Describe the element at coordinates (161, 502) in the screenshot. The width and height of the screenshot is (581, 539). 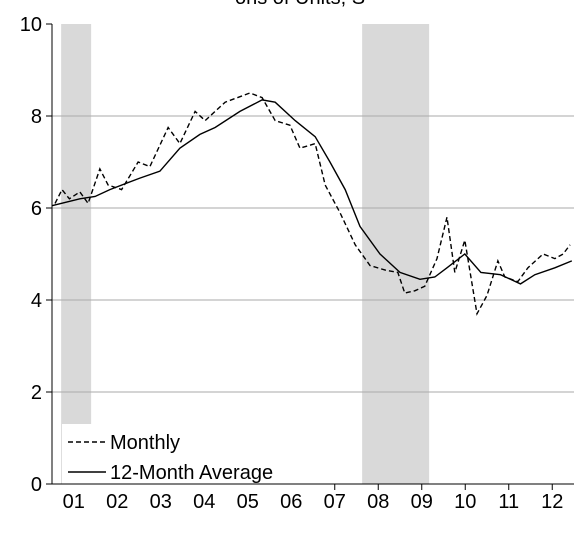
I see `x-tick-label: 03` at that location.